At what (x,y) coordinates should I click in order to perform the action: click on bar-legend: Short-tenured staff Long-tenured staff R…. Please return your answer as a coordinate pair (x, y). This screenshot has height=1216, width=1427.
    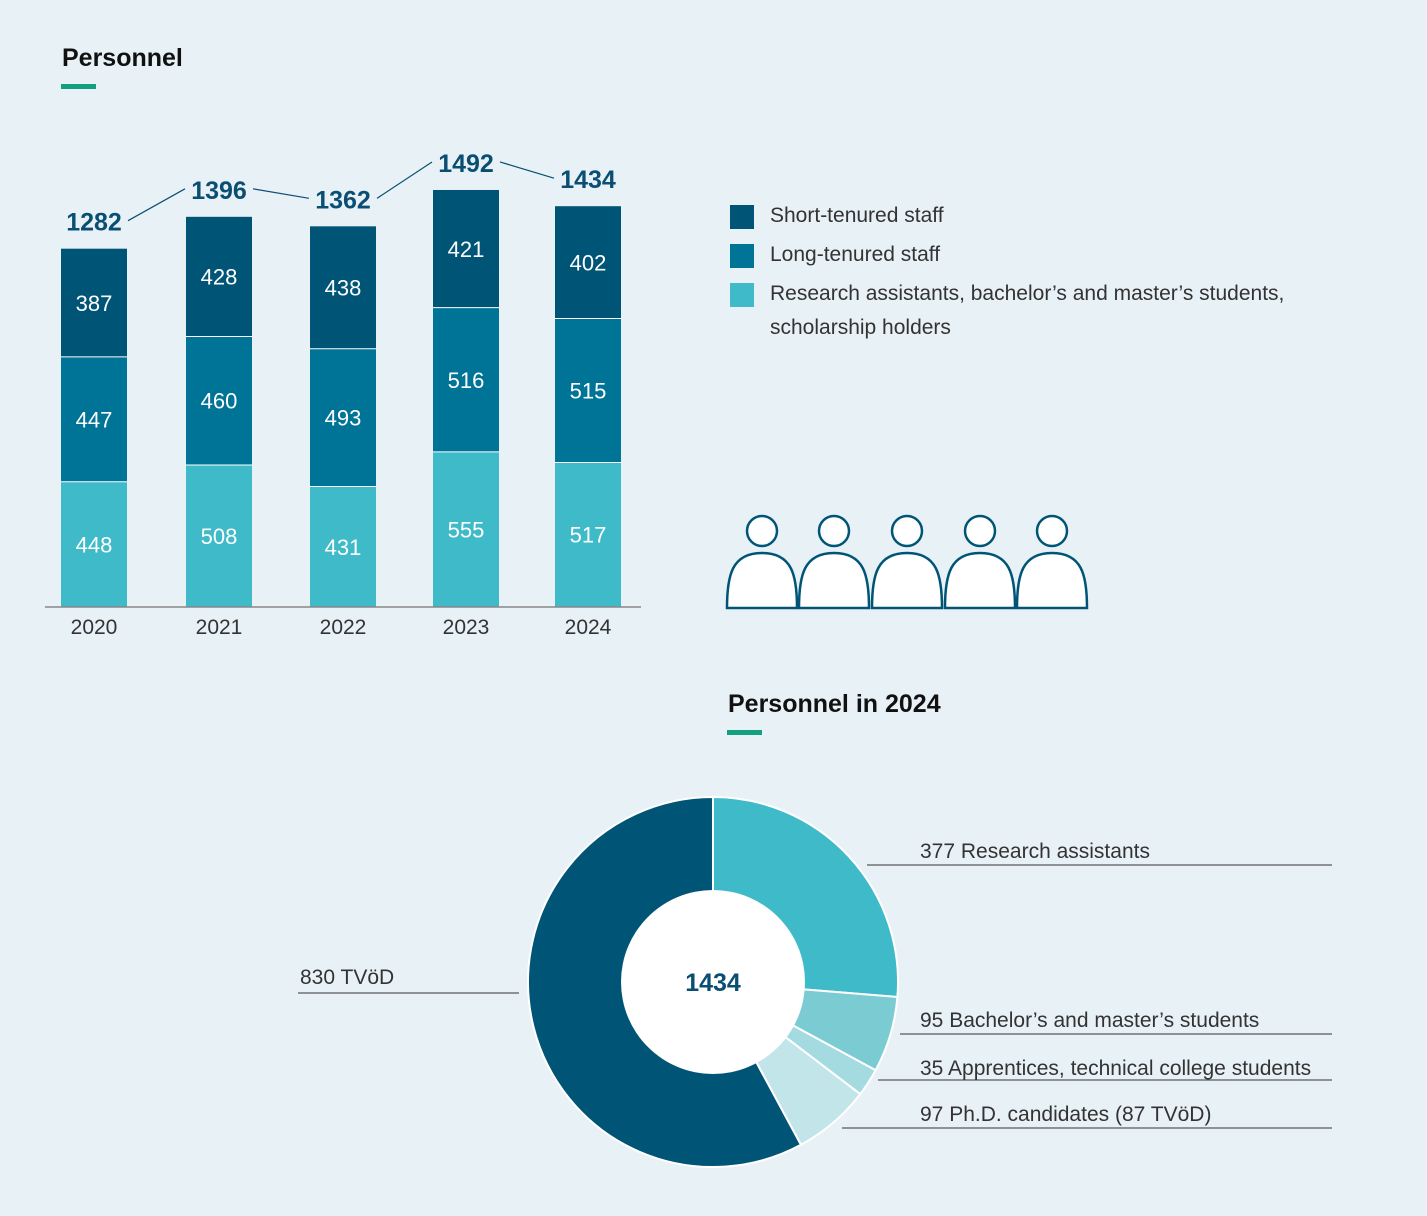
    Looking at the image, I should click on (1040, 277).